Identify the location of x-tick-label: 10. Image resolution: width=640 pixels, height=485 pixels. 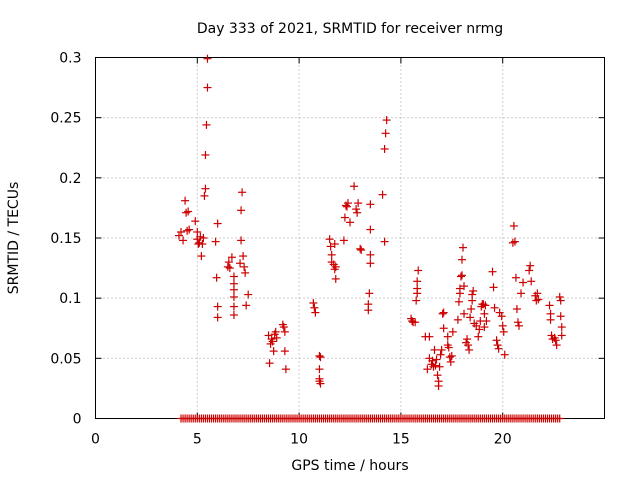
(299, 440).